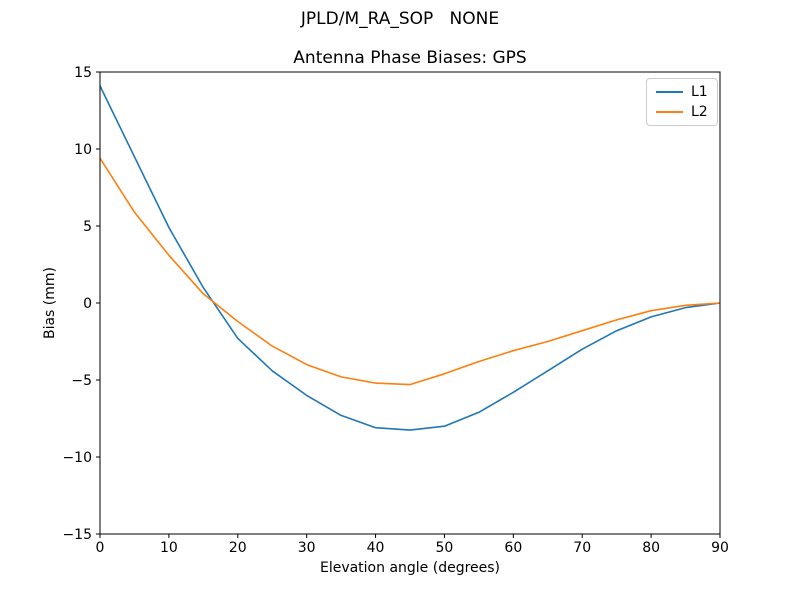 This screenshot has height=600, width=800. Describe the element at coordinates (83, 150) in the screenshot. I see `y-tick-label: 10` at that location.